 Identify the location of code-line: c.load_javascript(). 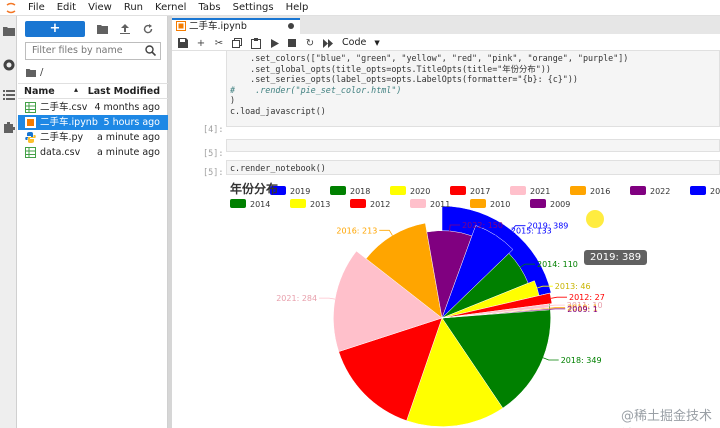
(278, 110).